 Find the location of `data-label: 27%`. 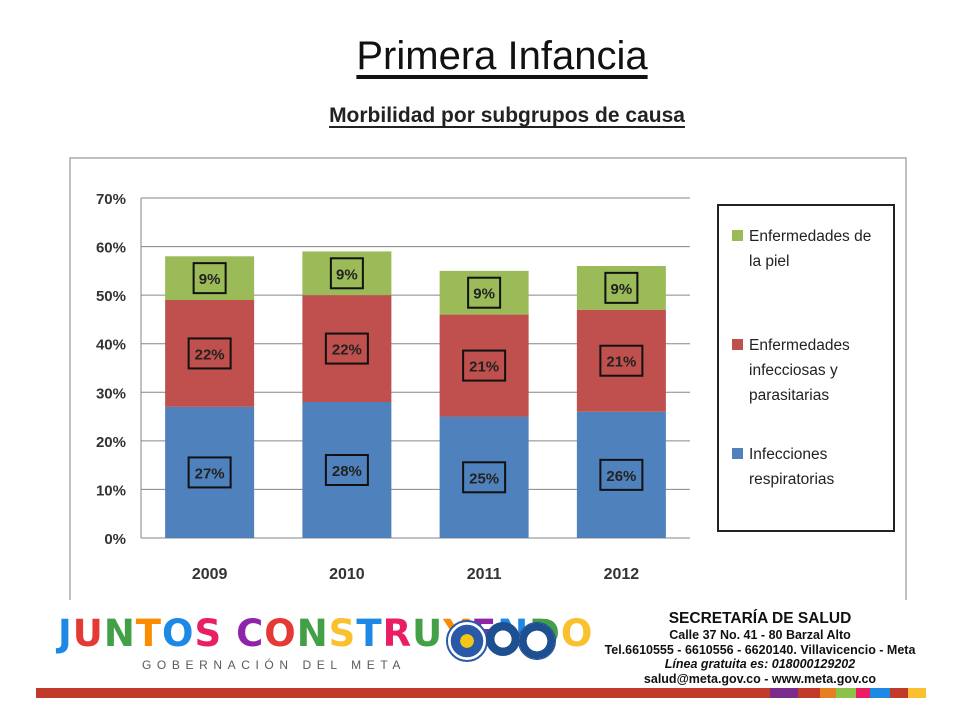

data-label: 27% is located at coordinates (210, 473).